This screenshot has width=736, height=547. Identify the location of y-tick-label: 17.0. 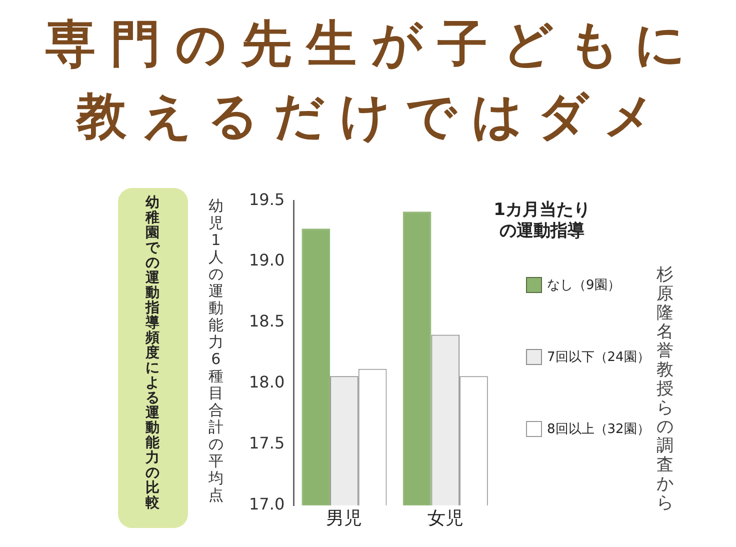
(267, 504).